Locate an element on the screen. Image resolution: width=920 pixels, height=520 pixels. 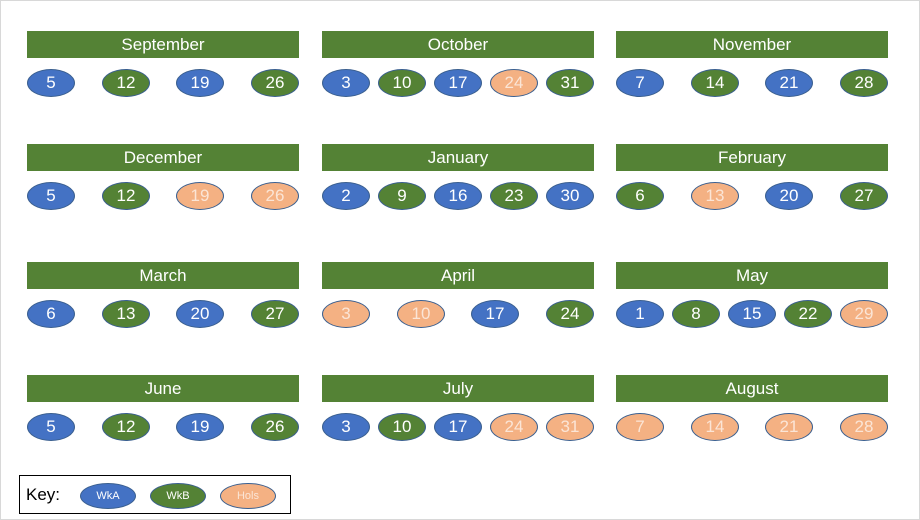
month-september: September 5 12 19 26 is located at coordinates (163, 66).